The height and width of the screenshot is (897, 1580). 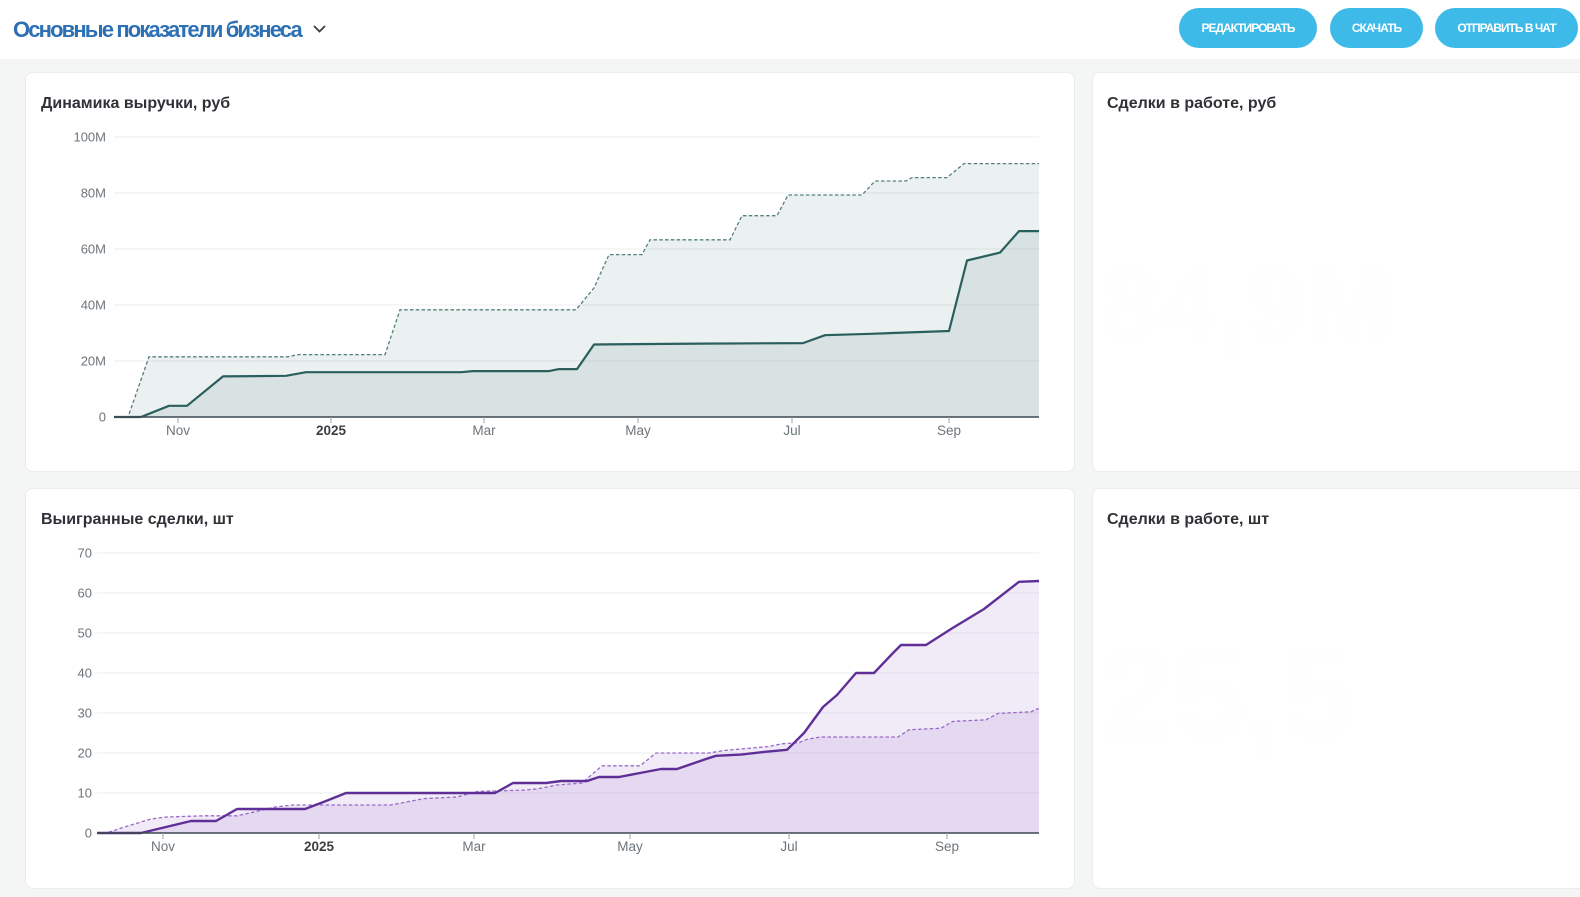 I want to click on svg-text: 10, so click(x=85, y=793).